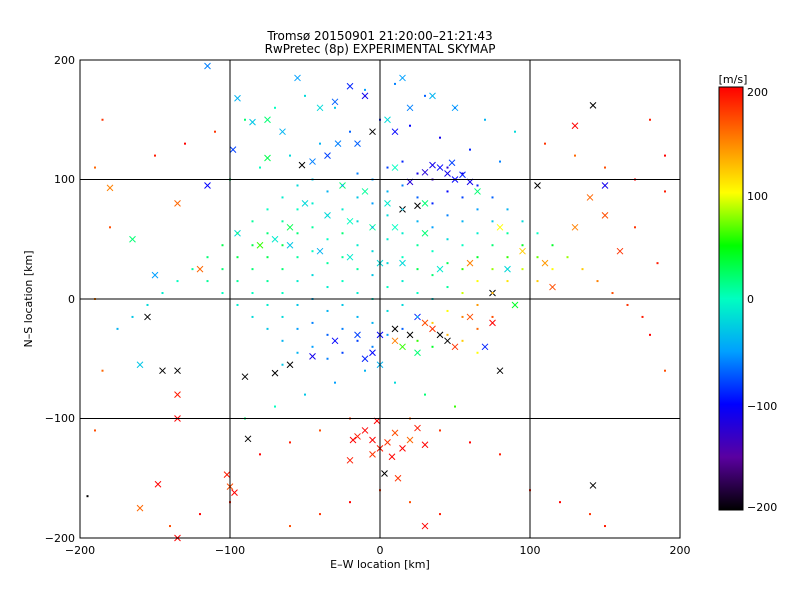 The width and height of the screenshot is (800, 600). What do you see at coordinates (60, 418) in the screenshot?
I see `y-tick-label: −100` at bounding box center [60, 418].